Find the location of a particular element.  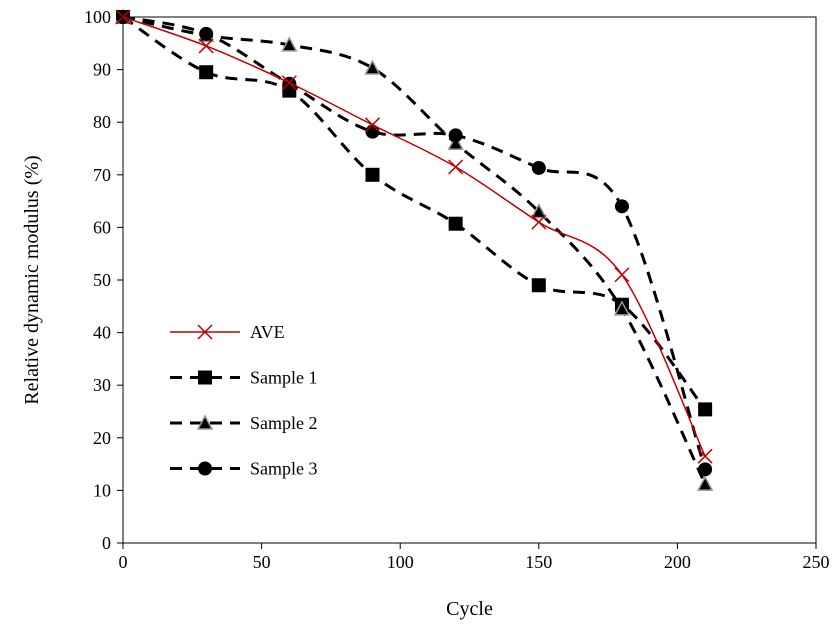

y-axis: 0 10 20 30 40 50 60 70 80 90 100 is located at coordinates (103, 280).